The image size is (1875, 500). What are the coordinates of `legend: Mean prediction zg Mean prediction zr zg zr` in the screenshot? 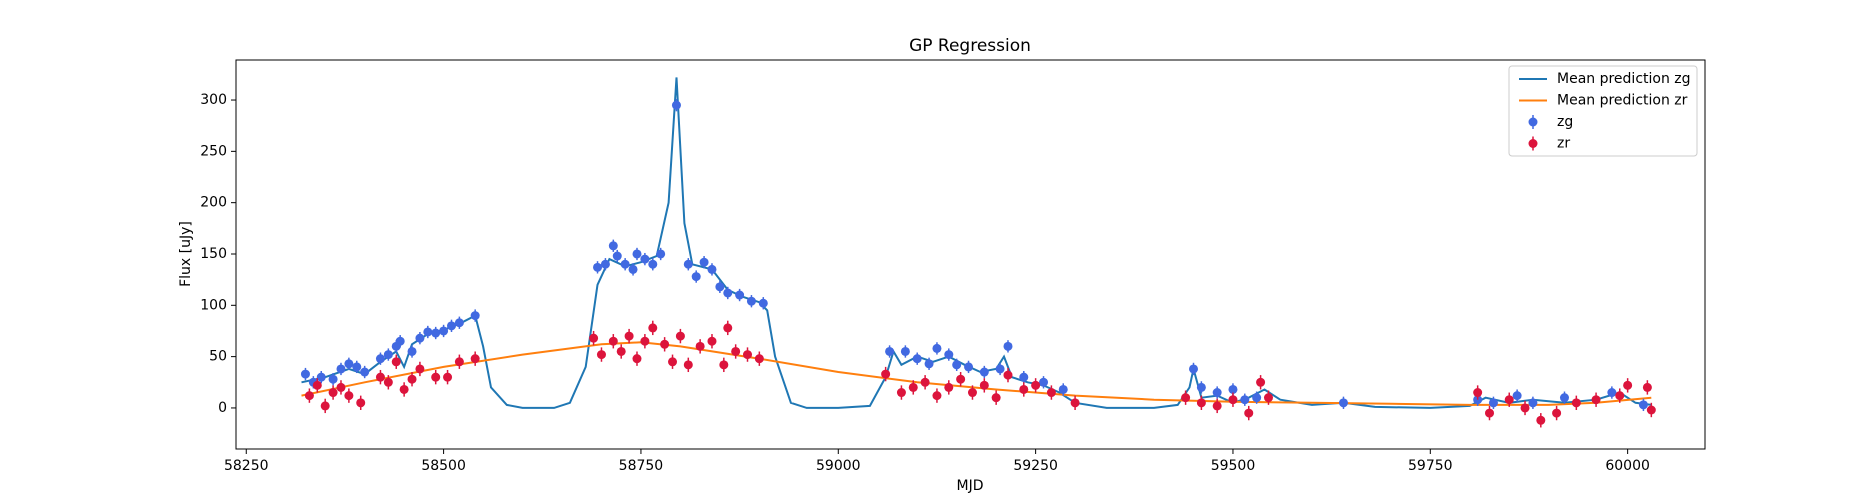 It's located at (1603, 111).